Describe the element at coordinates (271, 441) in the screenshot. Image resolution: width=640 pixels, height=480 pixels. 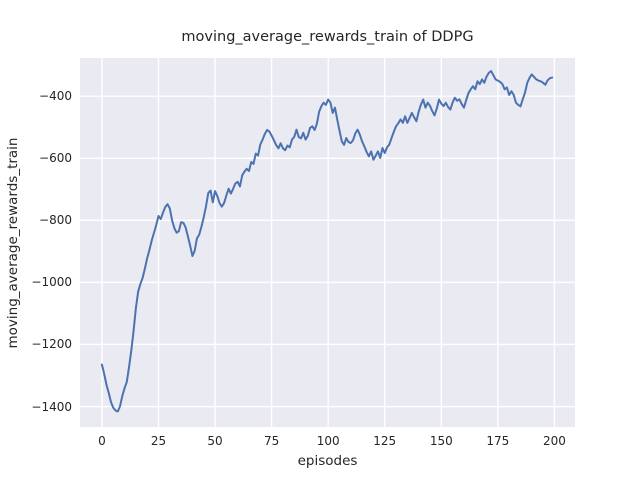
I see `x-tick-label: 75` at that location.